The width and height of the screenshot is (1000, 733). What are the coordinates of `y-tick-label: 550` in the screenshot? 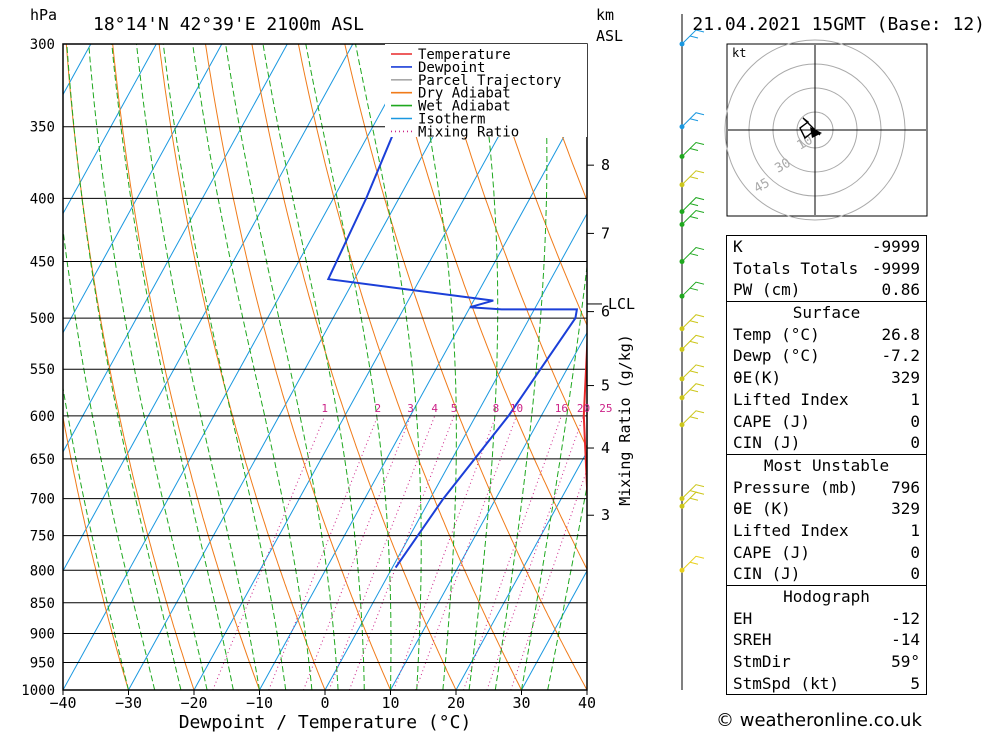 It's located at (42, 370).